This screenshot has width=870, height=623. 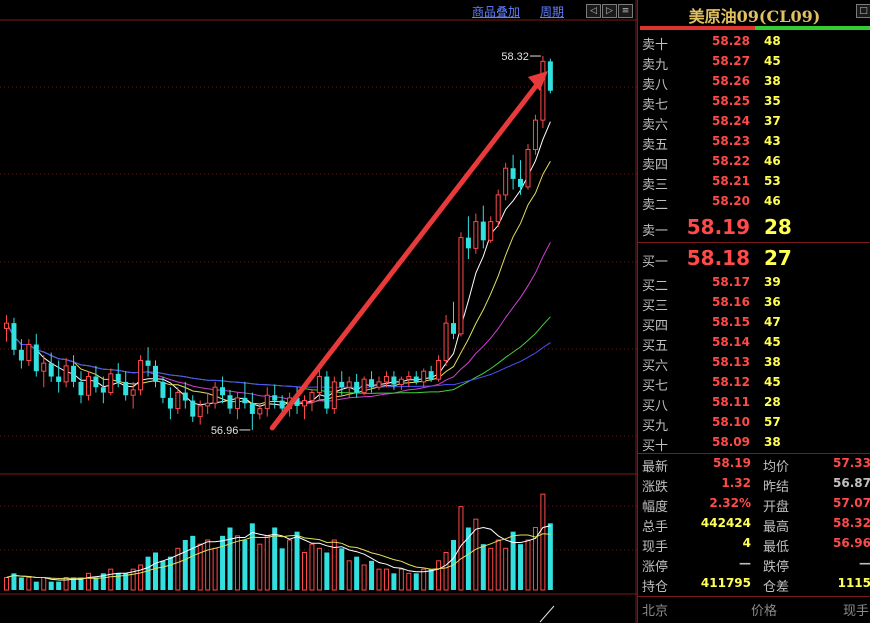 What do you see at coordinates (776, 507) in the screenshot?
I see `stat-label: 开盘` at bounding box center [776, 507].